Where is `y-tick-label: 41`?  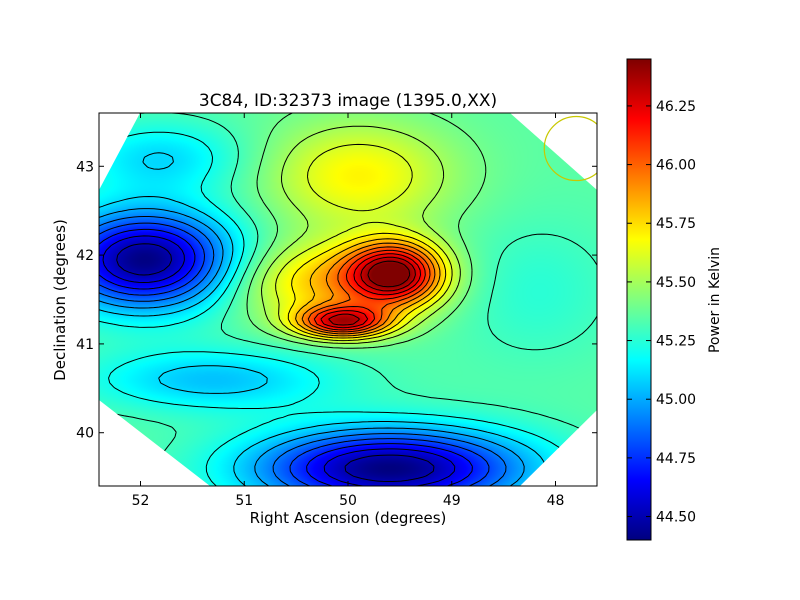
y-tick-label: 41 is located at coordinates (85, 345).